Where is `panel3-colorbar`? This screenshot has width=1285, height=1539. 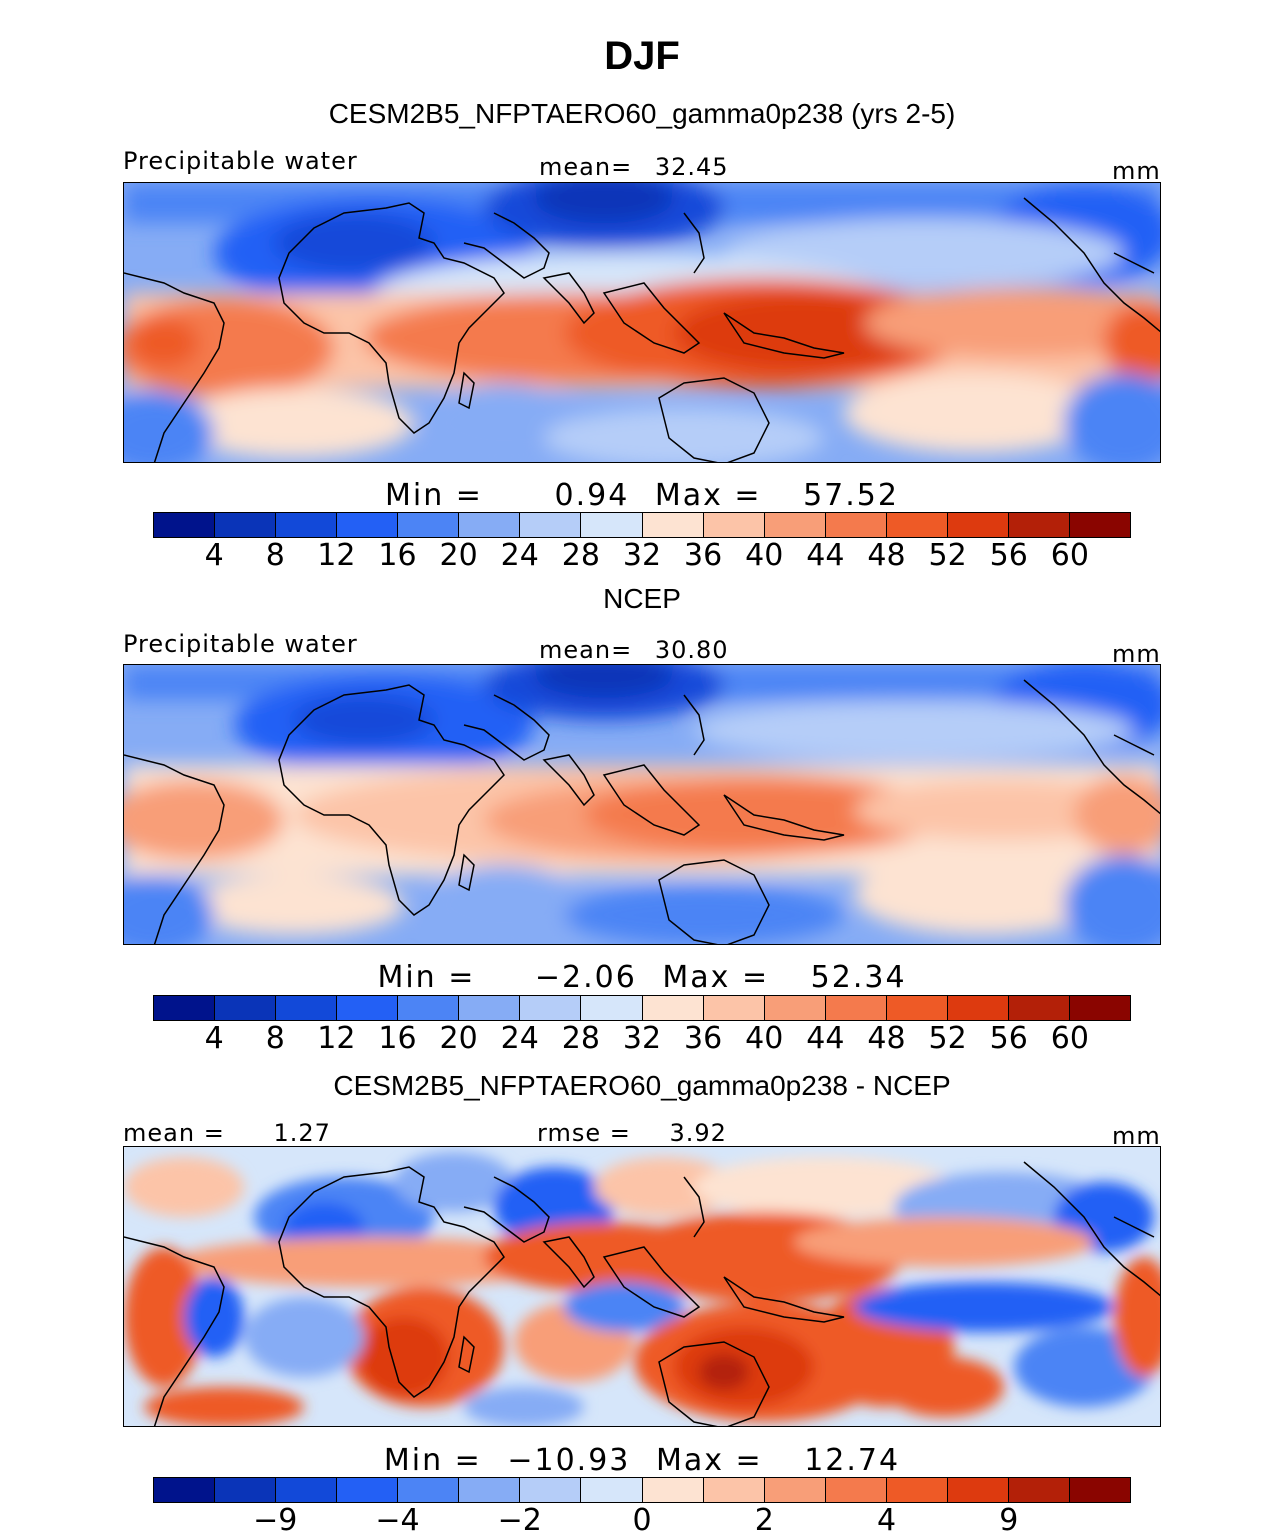
panel3-colorbar is located at coordinates (642, 1490).